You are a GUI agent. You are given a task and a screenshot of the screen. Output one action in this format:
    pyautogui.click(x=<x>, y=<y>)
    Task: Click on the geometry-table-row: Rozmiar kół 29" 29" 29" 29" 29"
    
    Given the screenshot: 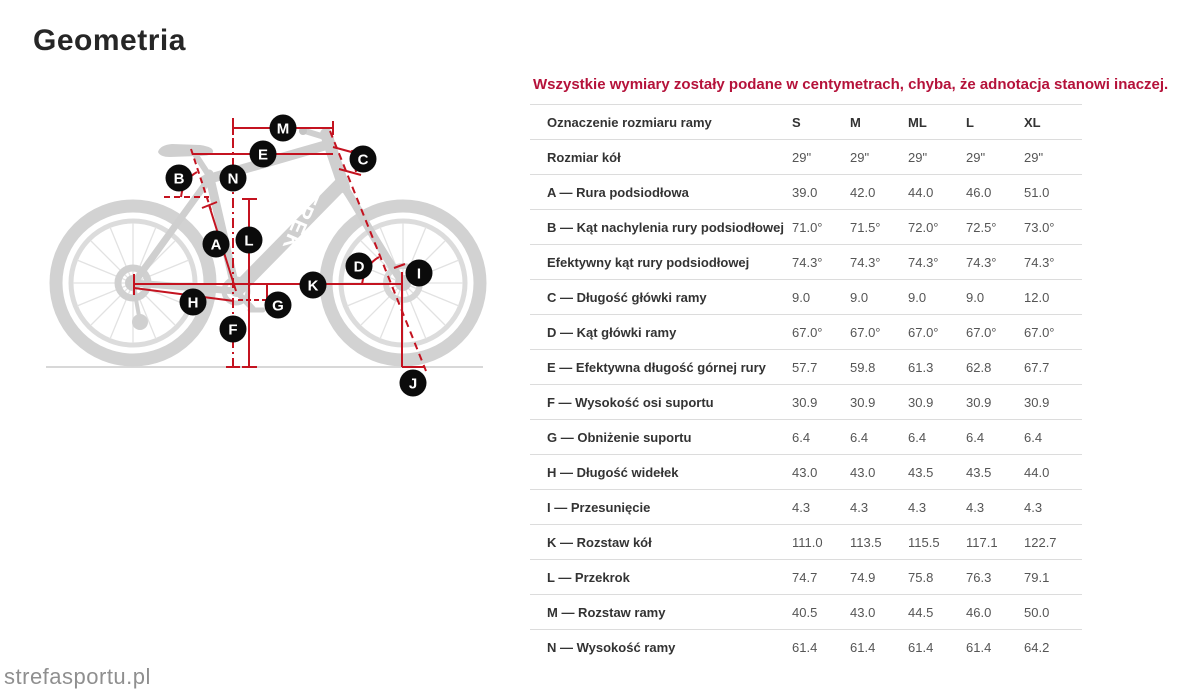 What is the action you would take?
    pyautogui.click(x=806, y=157)
    